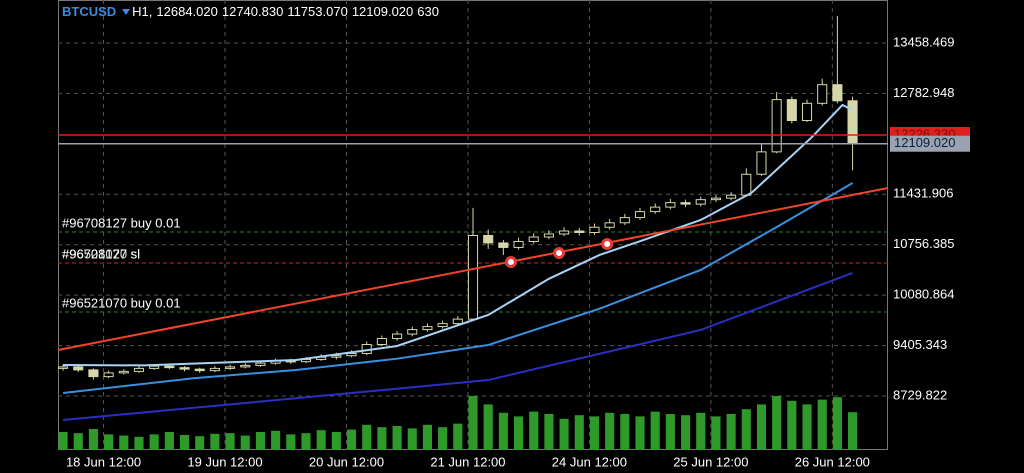 This screenshot has width=1024, height=473. What do you see at coordinates (832, 461) in the screenshot?
I see `x-tick-label: 26 Jun 12:00` at bounding box center [832, 461].